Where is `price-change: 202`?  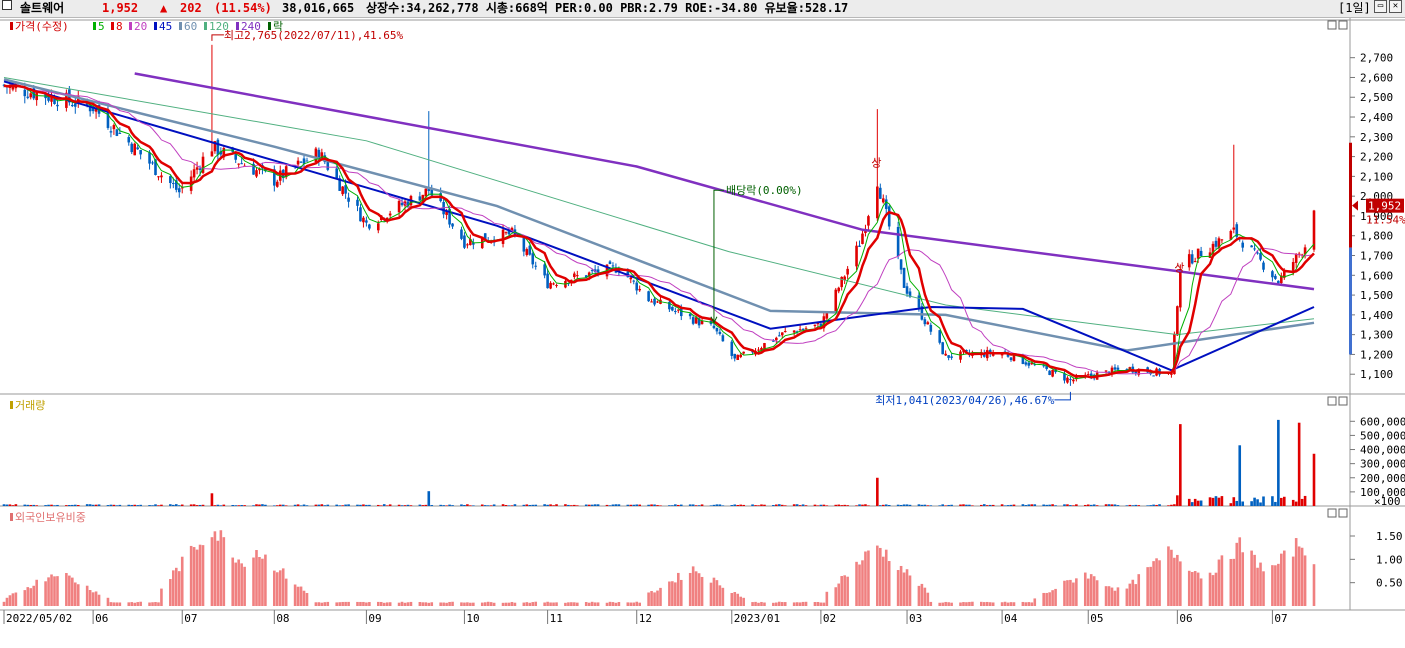 price-change: 202 is located at coordinates (191, 8).